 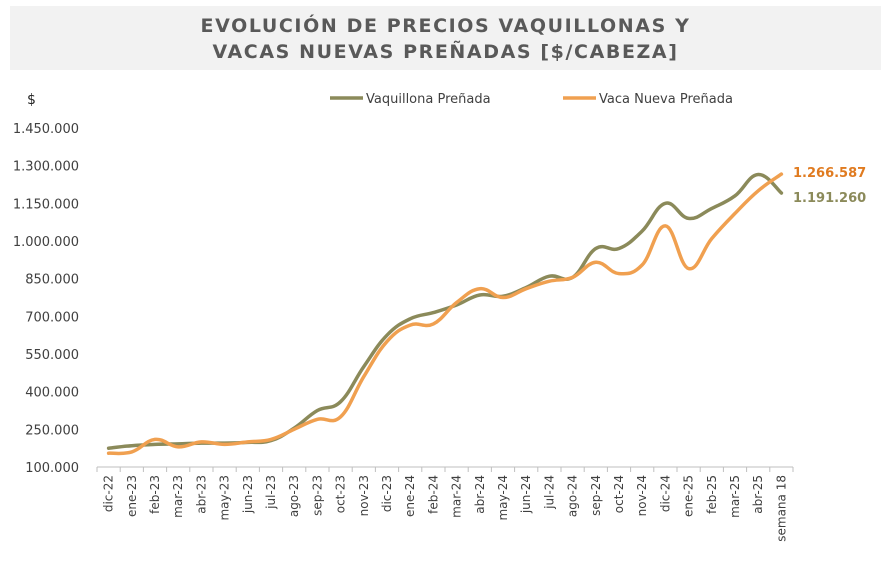 I want to click on y-tick-label: 1.150.000, so click(x=46, y=204).